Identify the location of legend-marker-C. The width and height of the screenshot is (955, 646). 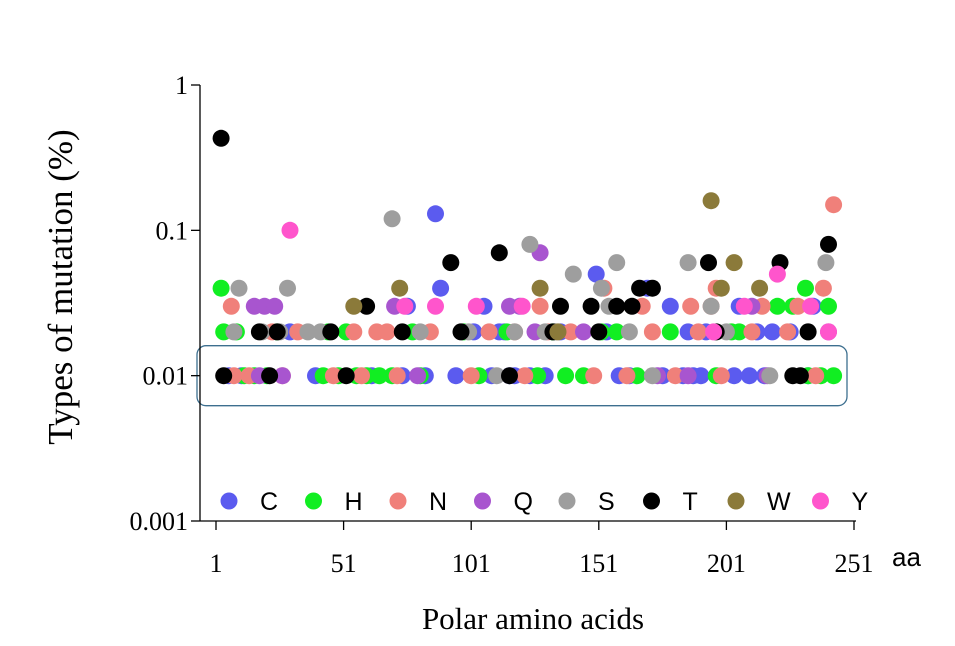
(229, 501).